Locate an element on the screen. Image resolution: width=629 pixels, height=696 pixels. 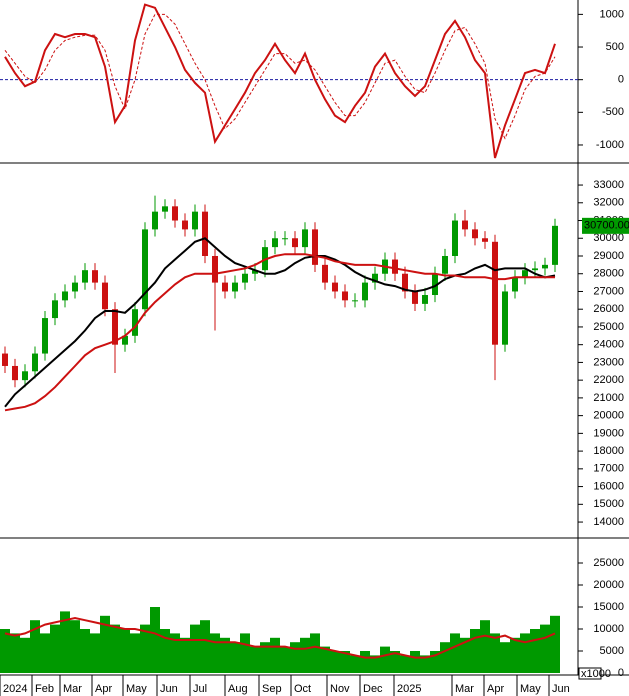
y-tick-label: -500 is located at coordinates (613, 112).